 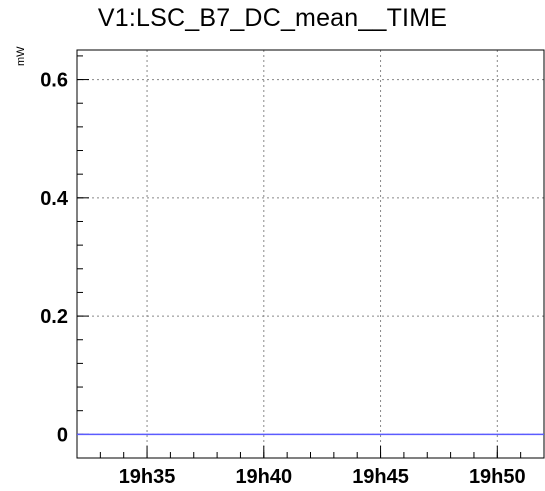 What do you see at coordinates (54, 81) in the screenshot?
I see `y-tick-label: 0.6` at bounding box center [54, 81].